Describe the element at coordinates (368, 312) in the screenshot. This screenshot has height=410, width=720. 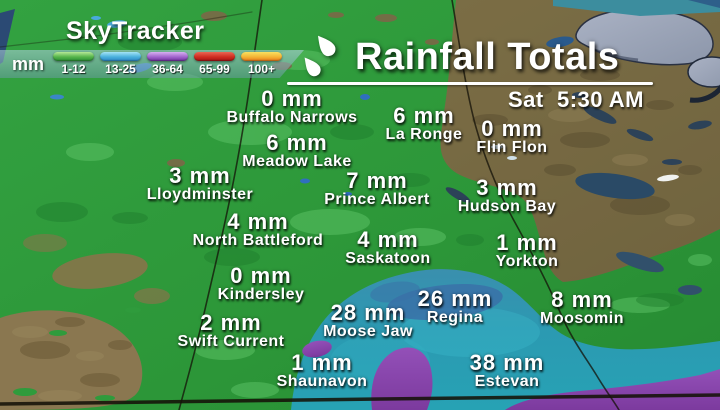
I see `station-rainfall-value: 28 mm` at that location.